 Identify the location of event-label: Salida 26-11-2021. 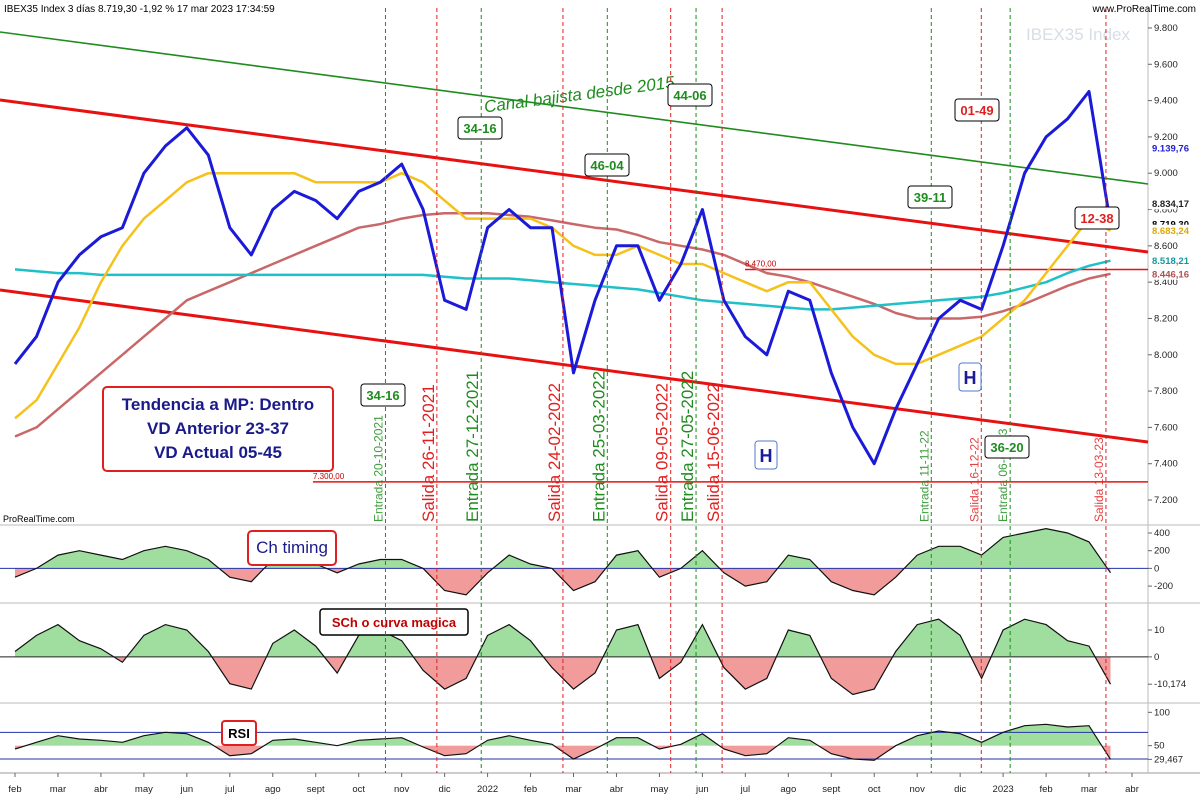
(428, 453).